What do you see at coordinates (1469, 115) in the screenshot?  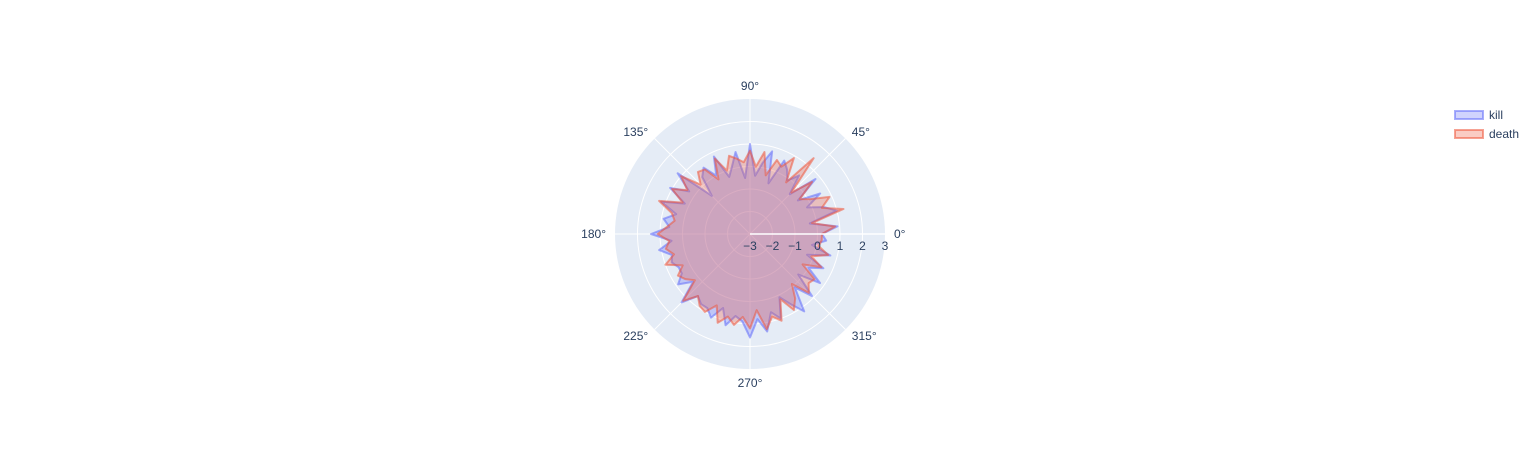 I see `legend-swatch-kill` at bounding box center [1469, 115].